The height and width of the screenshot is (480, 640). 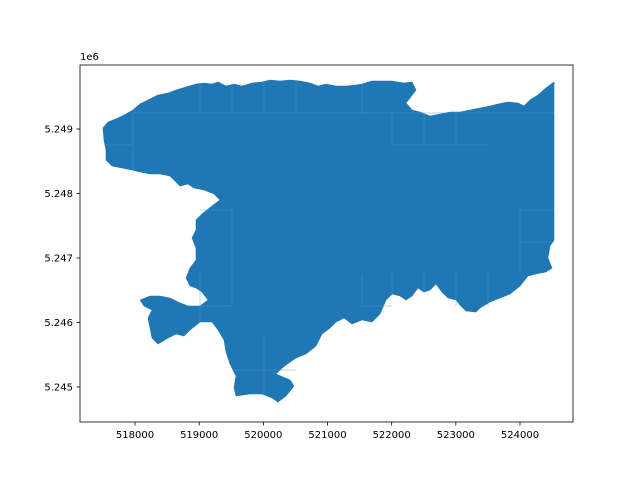 What do you see at coordinates (199, 435) in the screenshot?
I see `x-tick-label: 519000` at bounding box center [199, 435].